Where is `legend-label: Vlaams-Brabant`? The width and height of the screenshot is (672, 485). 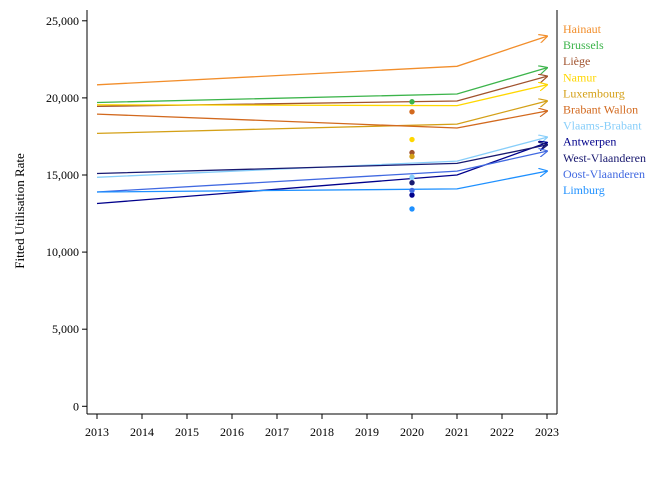 legend-label: Vlaams-Brabant is located at coordinates (602, 126).